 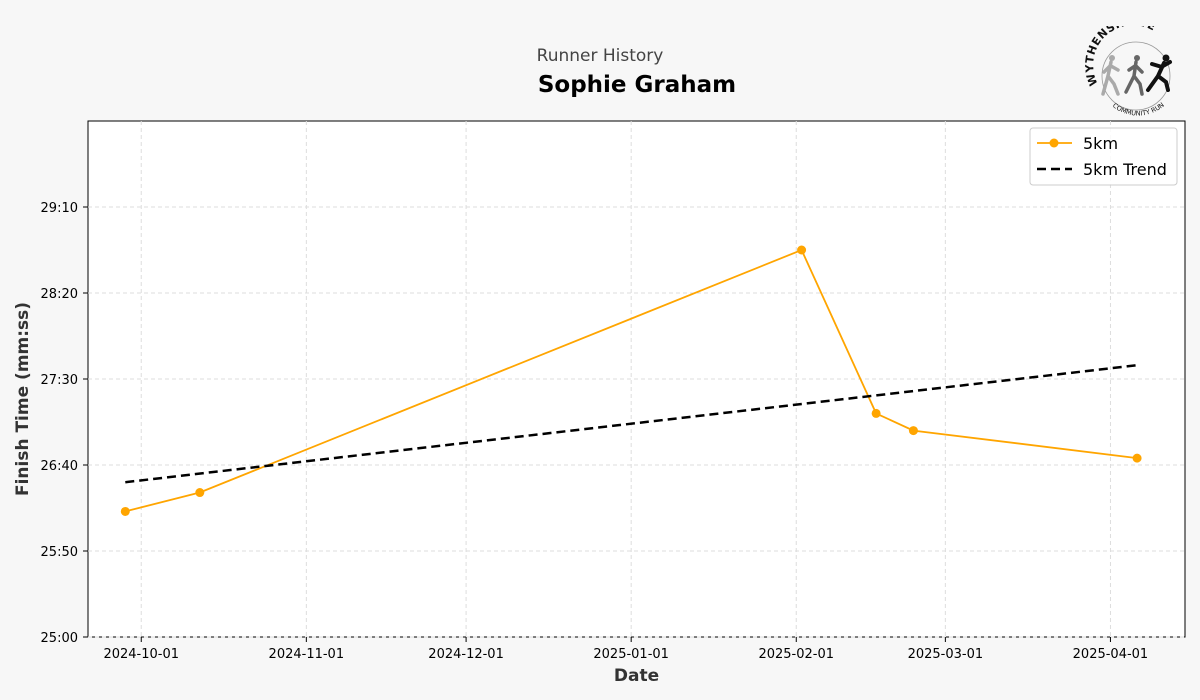 I want to click on y-tick-label: 25:50, so click(x=59, y=552).